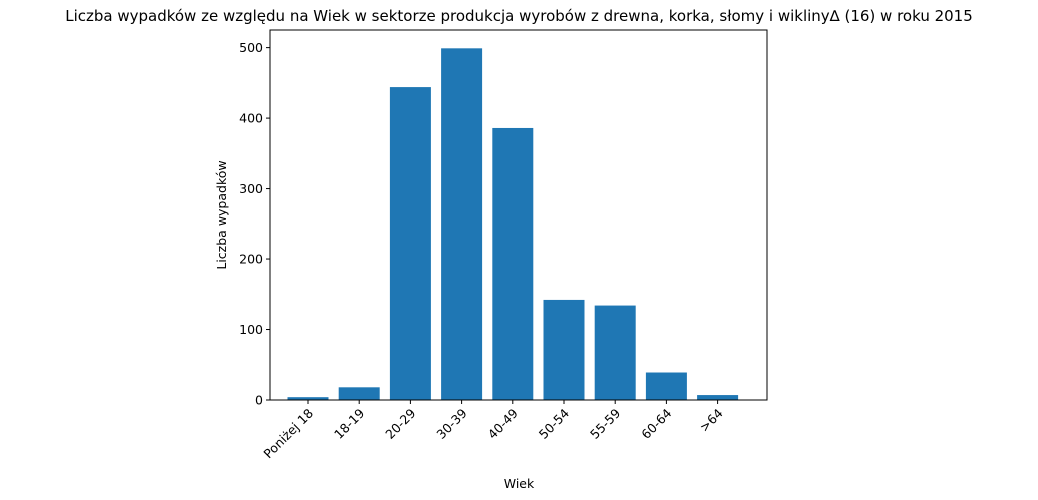 The image size is (1038, 500). What do you see at coordinates (605, 423) in the screenshot?
I see `x-tick-label: 55-59` at bounding box center [605, 423].